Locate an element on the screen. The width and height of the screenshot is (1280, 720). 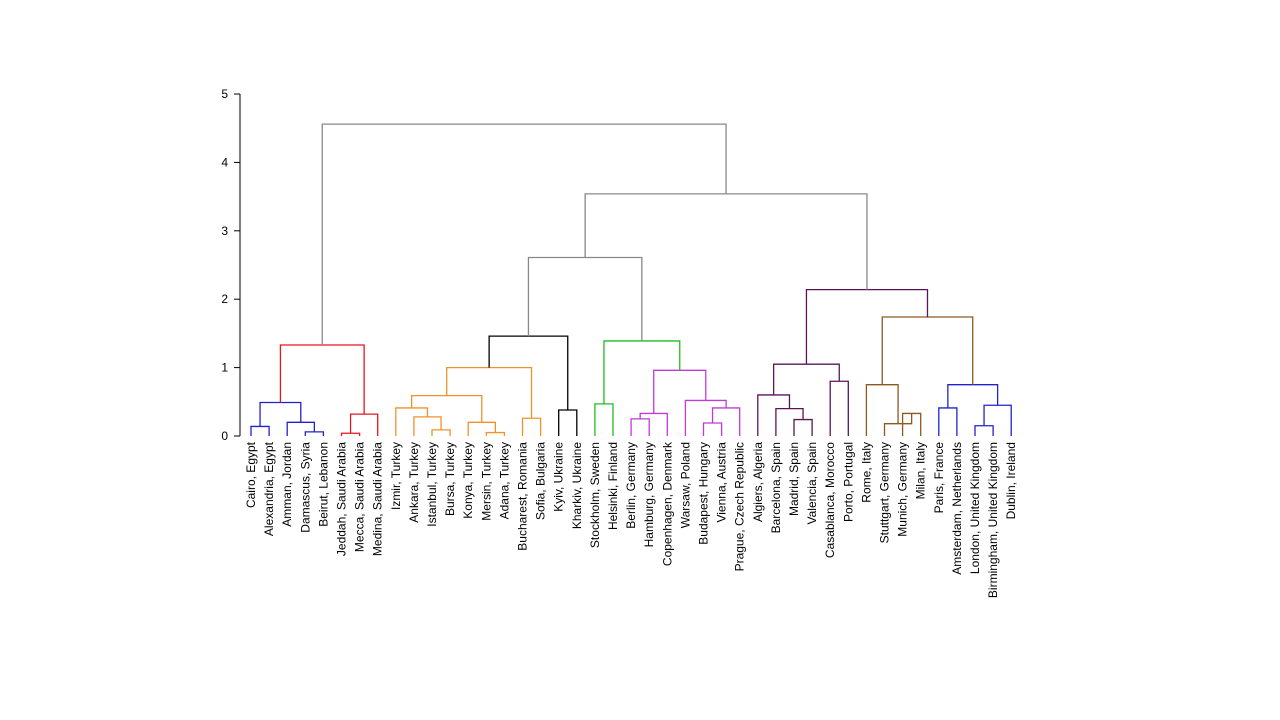
y-tick-label: 4 is located at coordinates (224, 162).